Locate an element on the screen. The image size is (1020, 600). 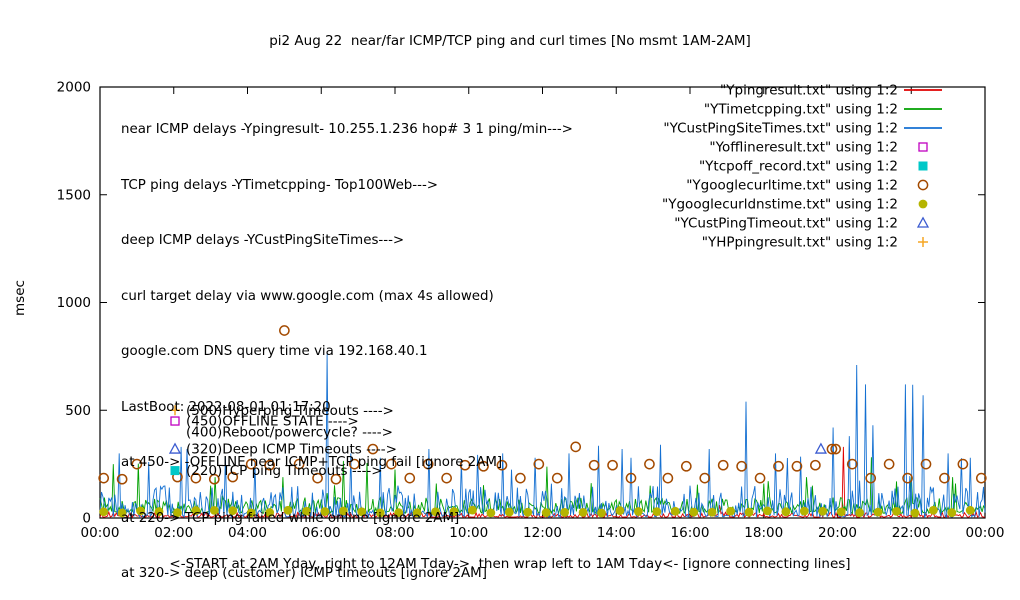
data-point-YCustPingTimeout.txt is located at coordinates (820, 448).